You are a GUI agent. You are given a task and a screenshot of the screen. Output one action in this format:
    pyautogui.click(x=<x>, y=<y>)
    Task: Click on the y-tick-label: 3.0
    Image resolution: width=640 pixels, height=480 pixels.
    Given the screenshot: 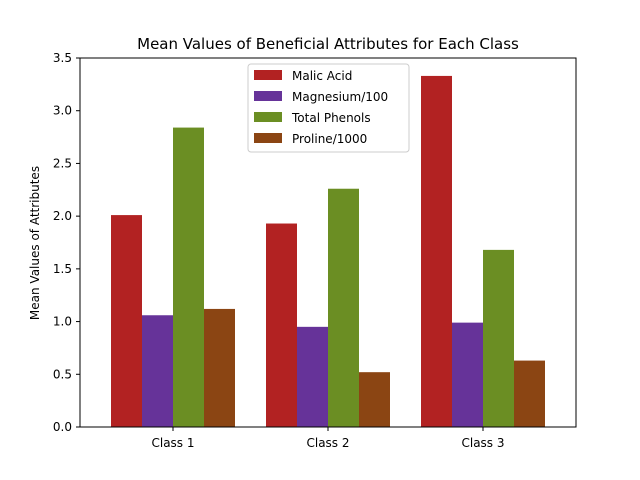 What is the action you would take?
    pyautogui.click(x=62, y=111)
    